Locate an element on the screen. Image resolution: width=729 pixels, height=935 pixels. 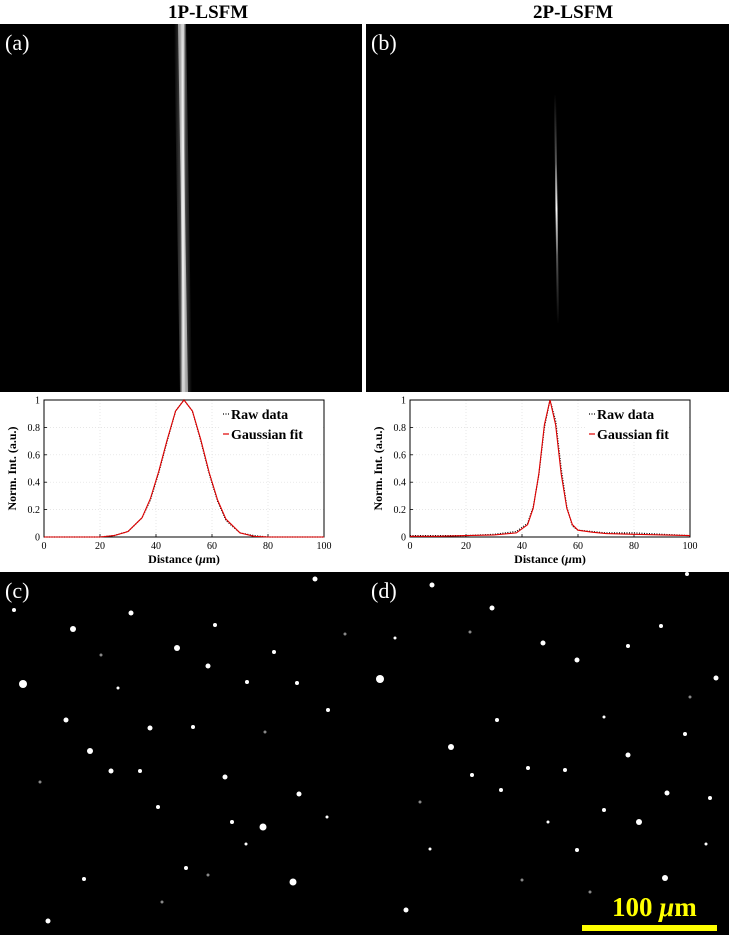
beam-1p is located at coordinates (183, 208).